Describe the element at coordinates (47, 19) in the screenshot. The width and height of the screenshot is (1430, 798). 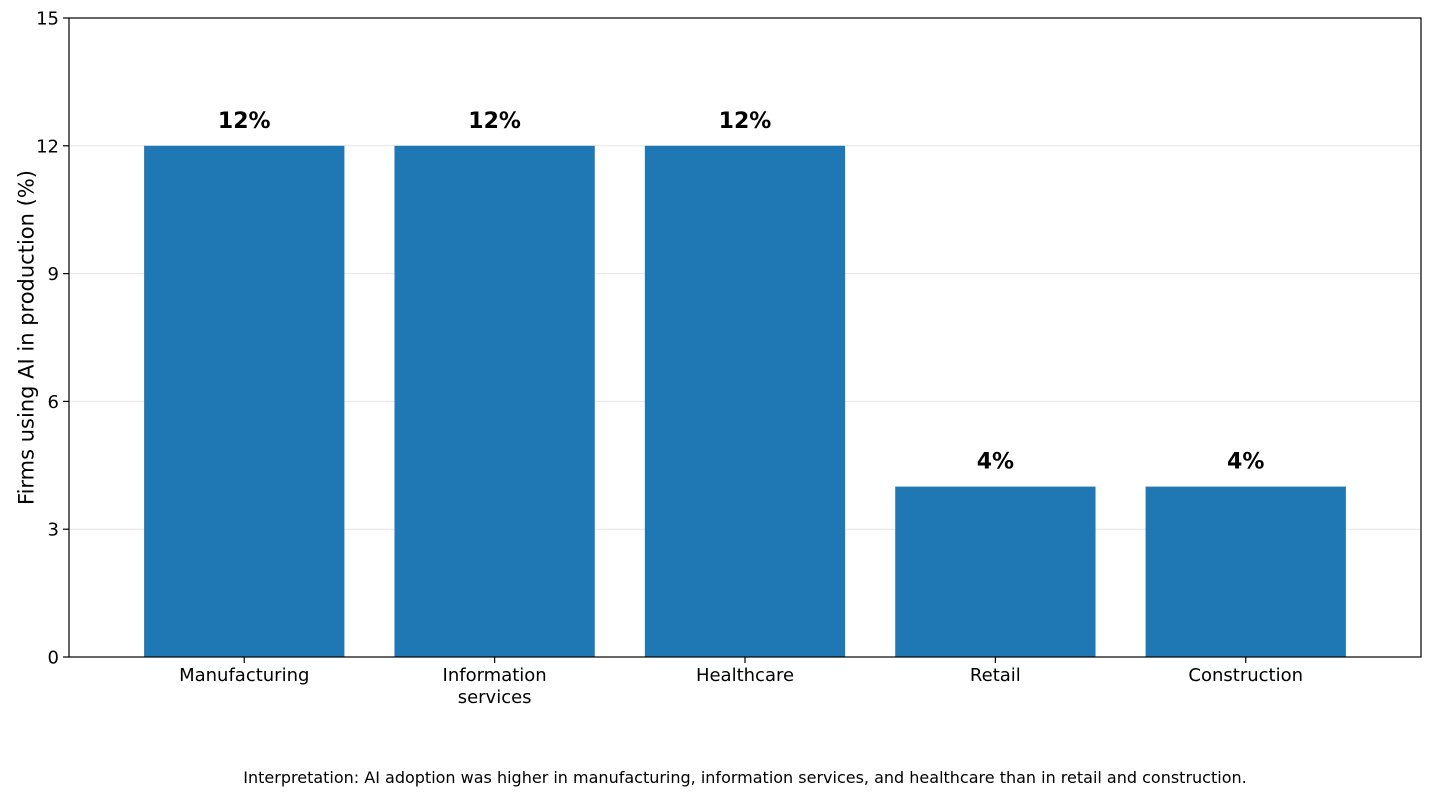
I see `y-tick-label: 15` at that location.